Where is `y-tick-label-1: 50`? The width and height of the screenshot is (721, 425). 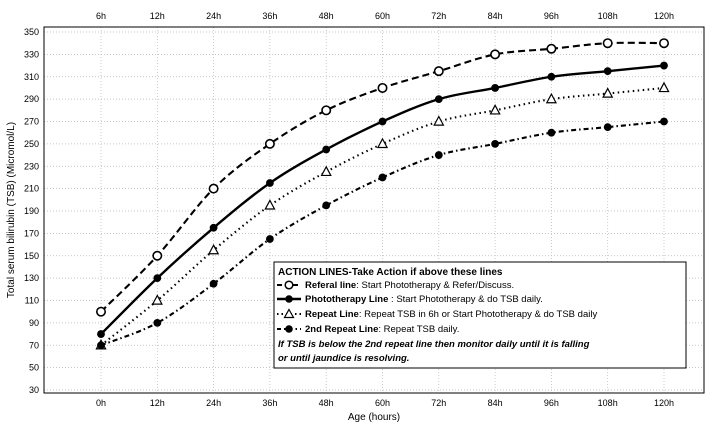
y-tick-label-1: 50 is located at coordinates (34, 368).